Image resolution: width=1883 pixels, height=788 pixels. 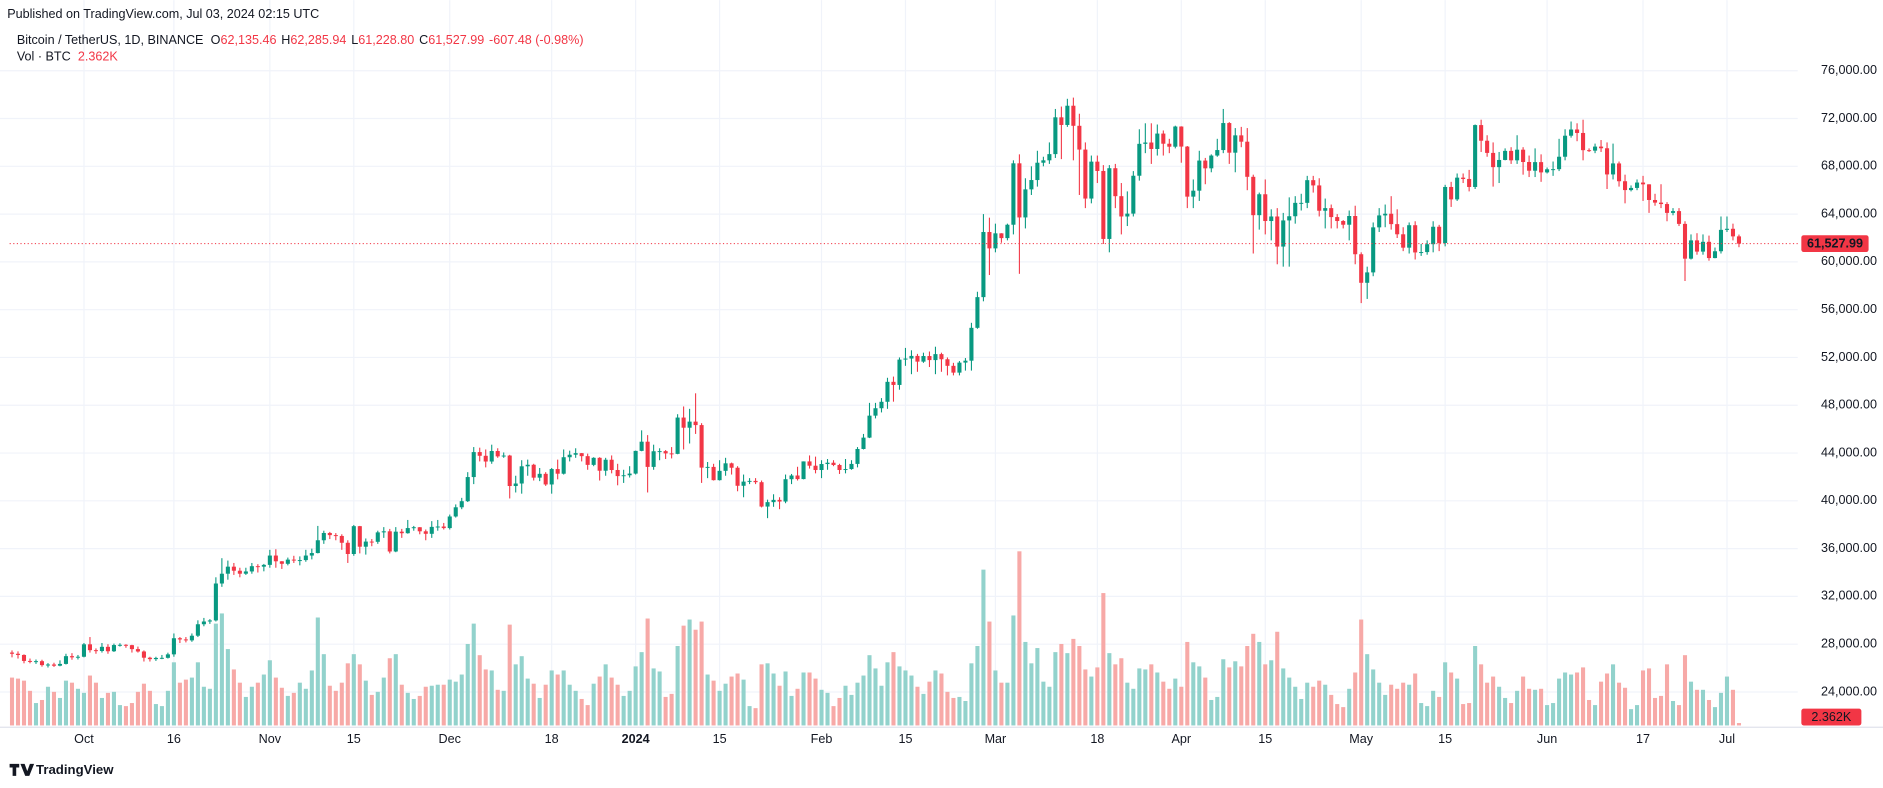 I want to click on last-price-label: 61,527.99, so click(x=1835, y=244).